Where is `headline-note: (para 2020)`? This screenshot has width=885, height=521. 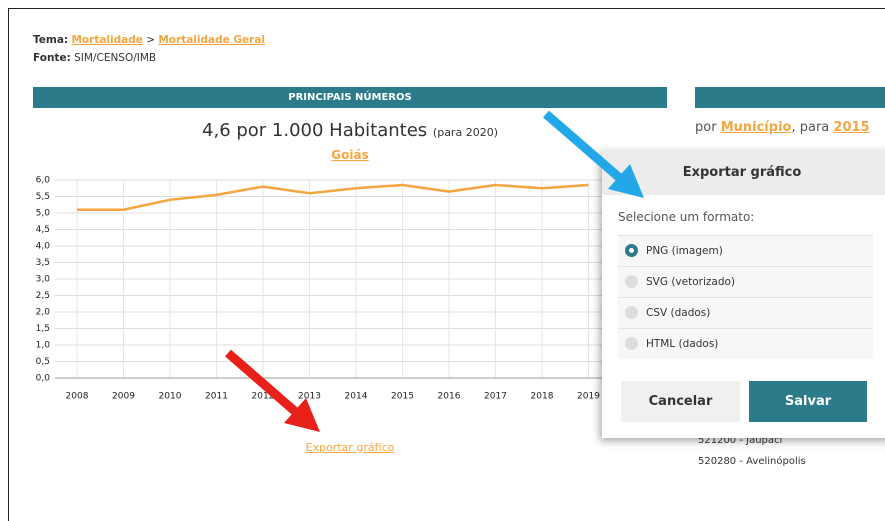
headline-note: (para 2020) is located at coordinates (465, 132).